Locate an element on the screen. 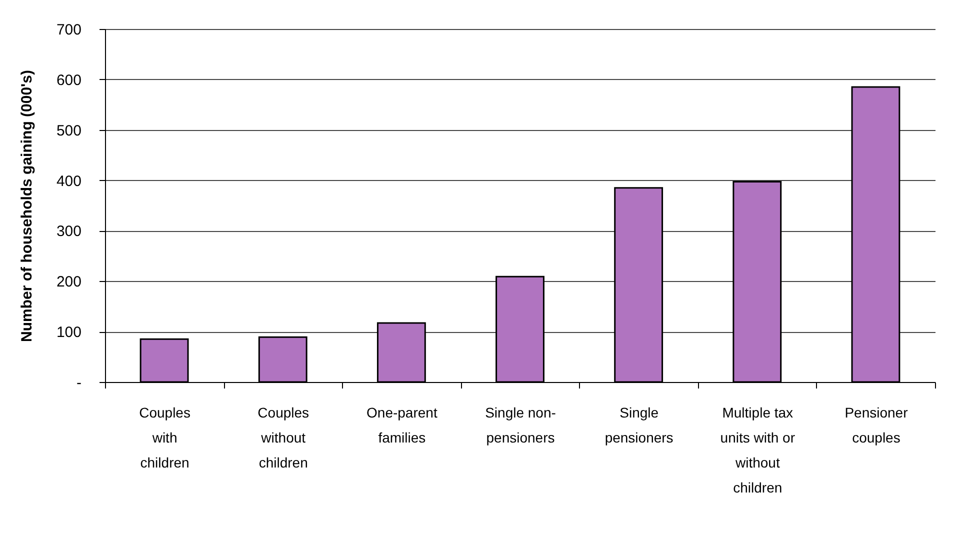  y-axis-title: Number of households gaining (000's) is located at coordinates (27, 206).